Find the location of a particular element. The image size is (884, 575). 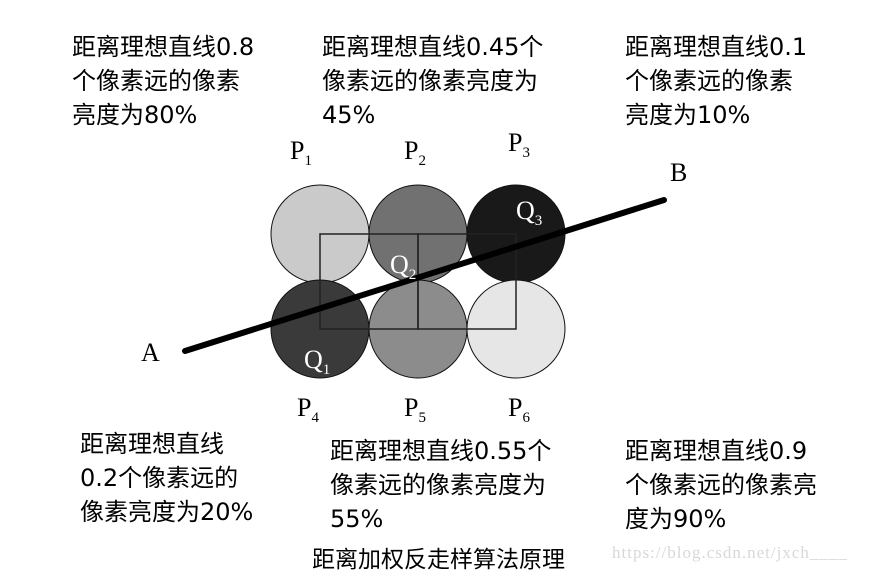

note-line: 距离理想直线 is located at coordinates (152, 444).